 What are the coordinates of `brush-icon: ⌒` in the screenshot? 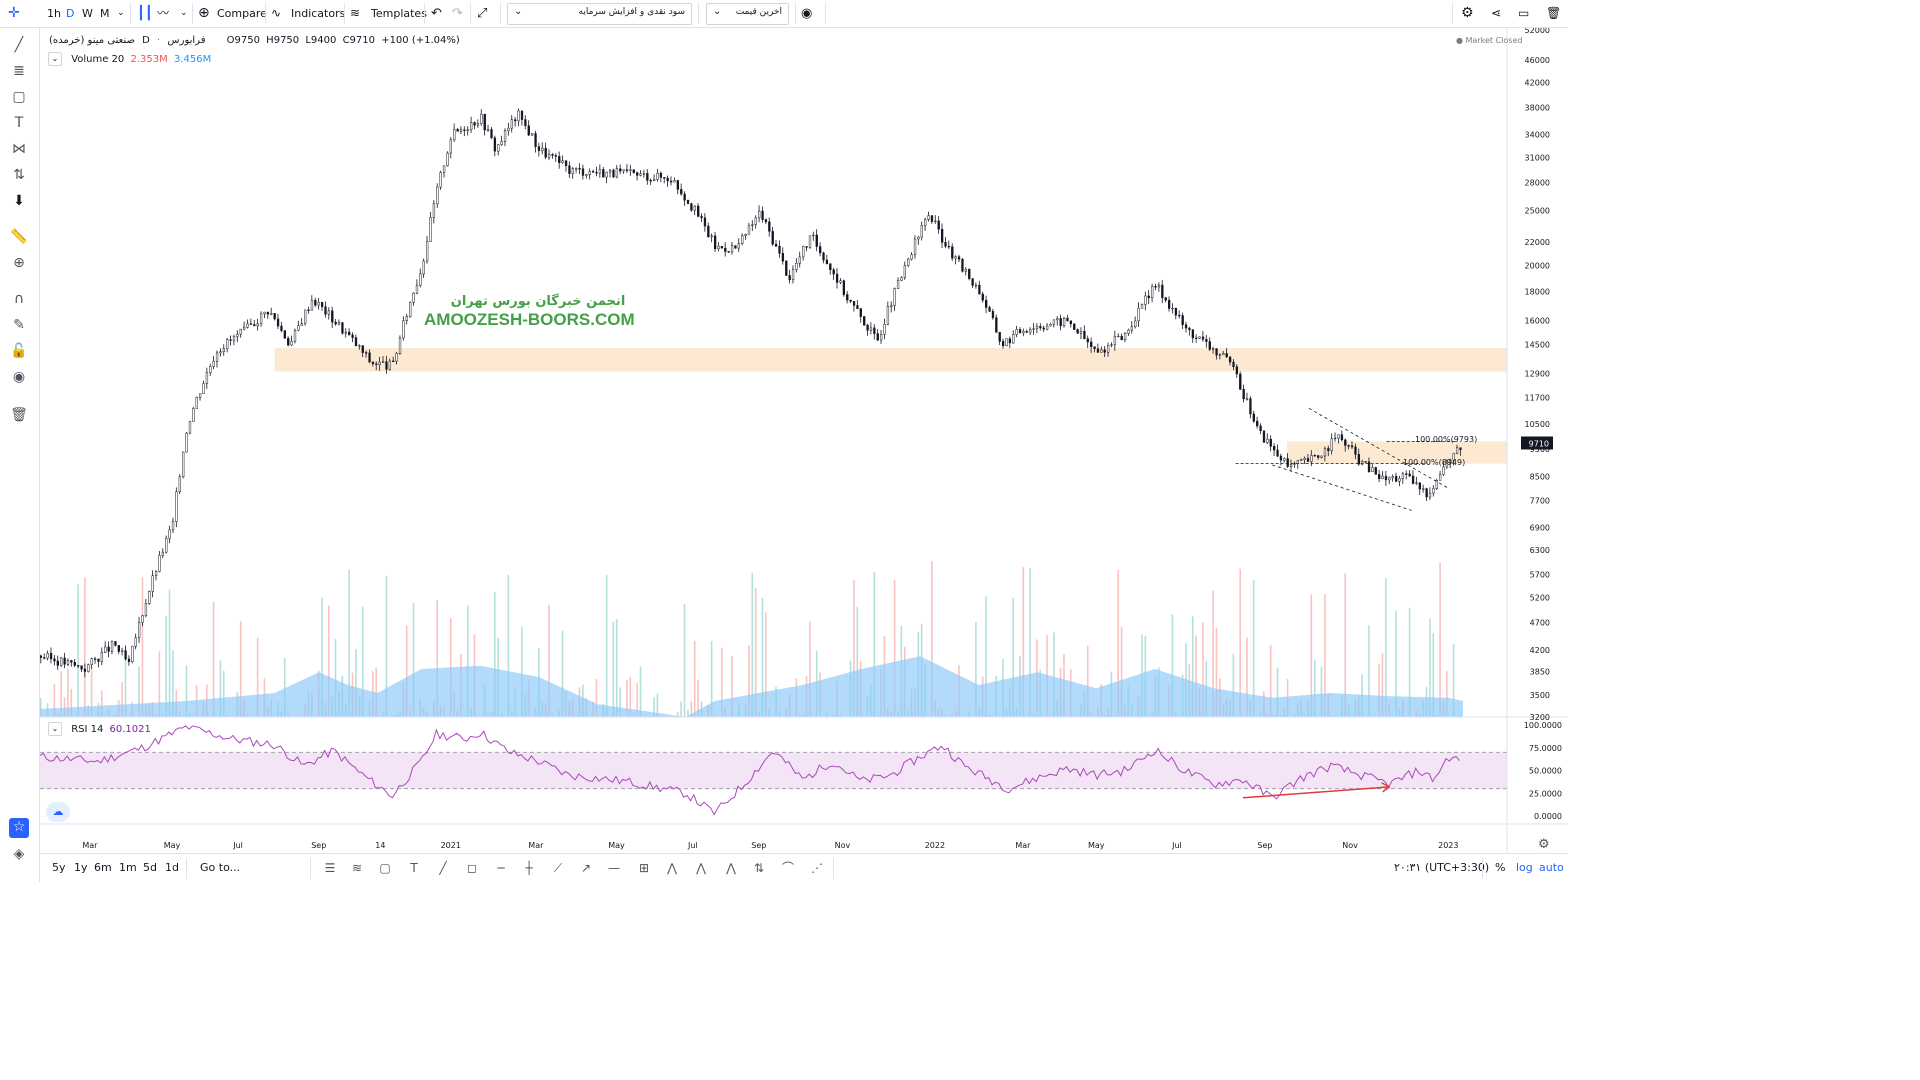 It's located at (787, 868).